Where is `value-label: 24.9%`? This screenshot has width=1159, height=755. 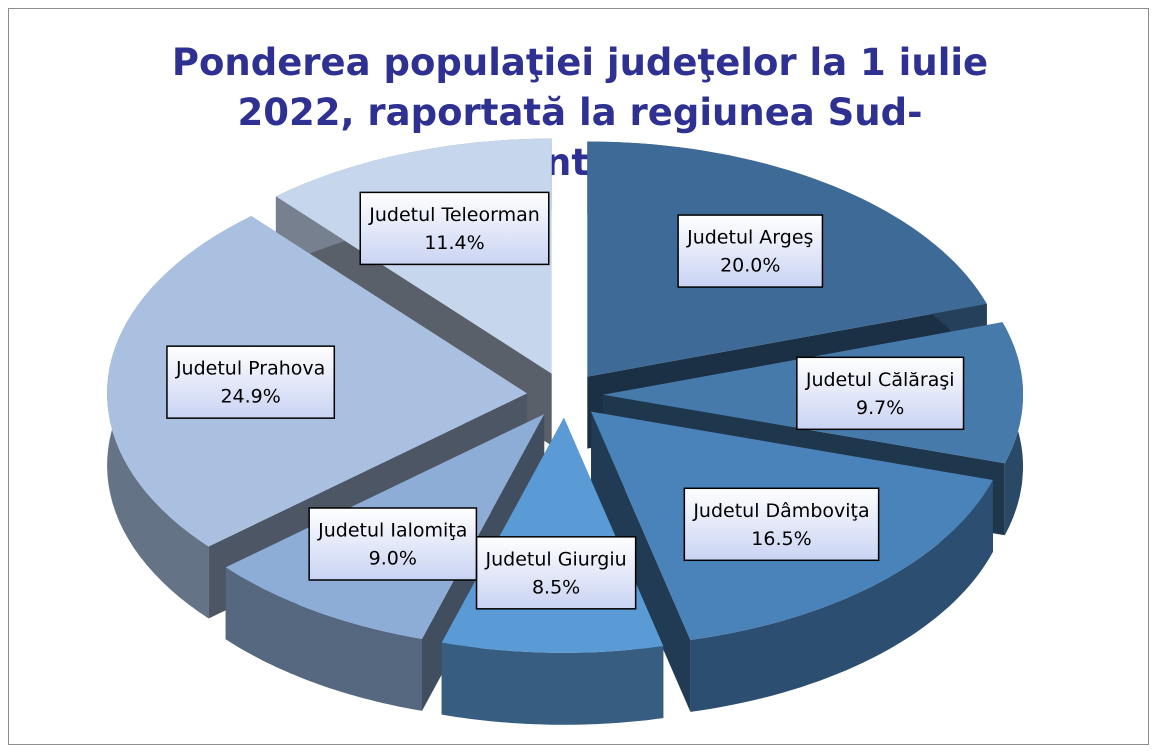 value-label: 24.9% is located at coordinates (250, 397).